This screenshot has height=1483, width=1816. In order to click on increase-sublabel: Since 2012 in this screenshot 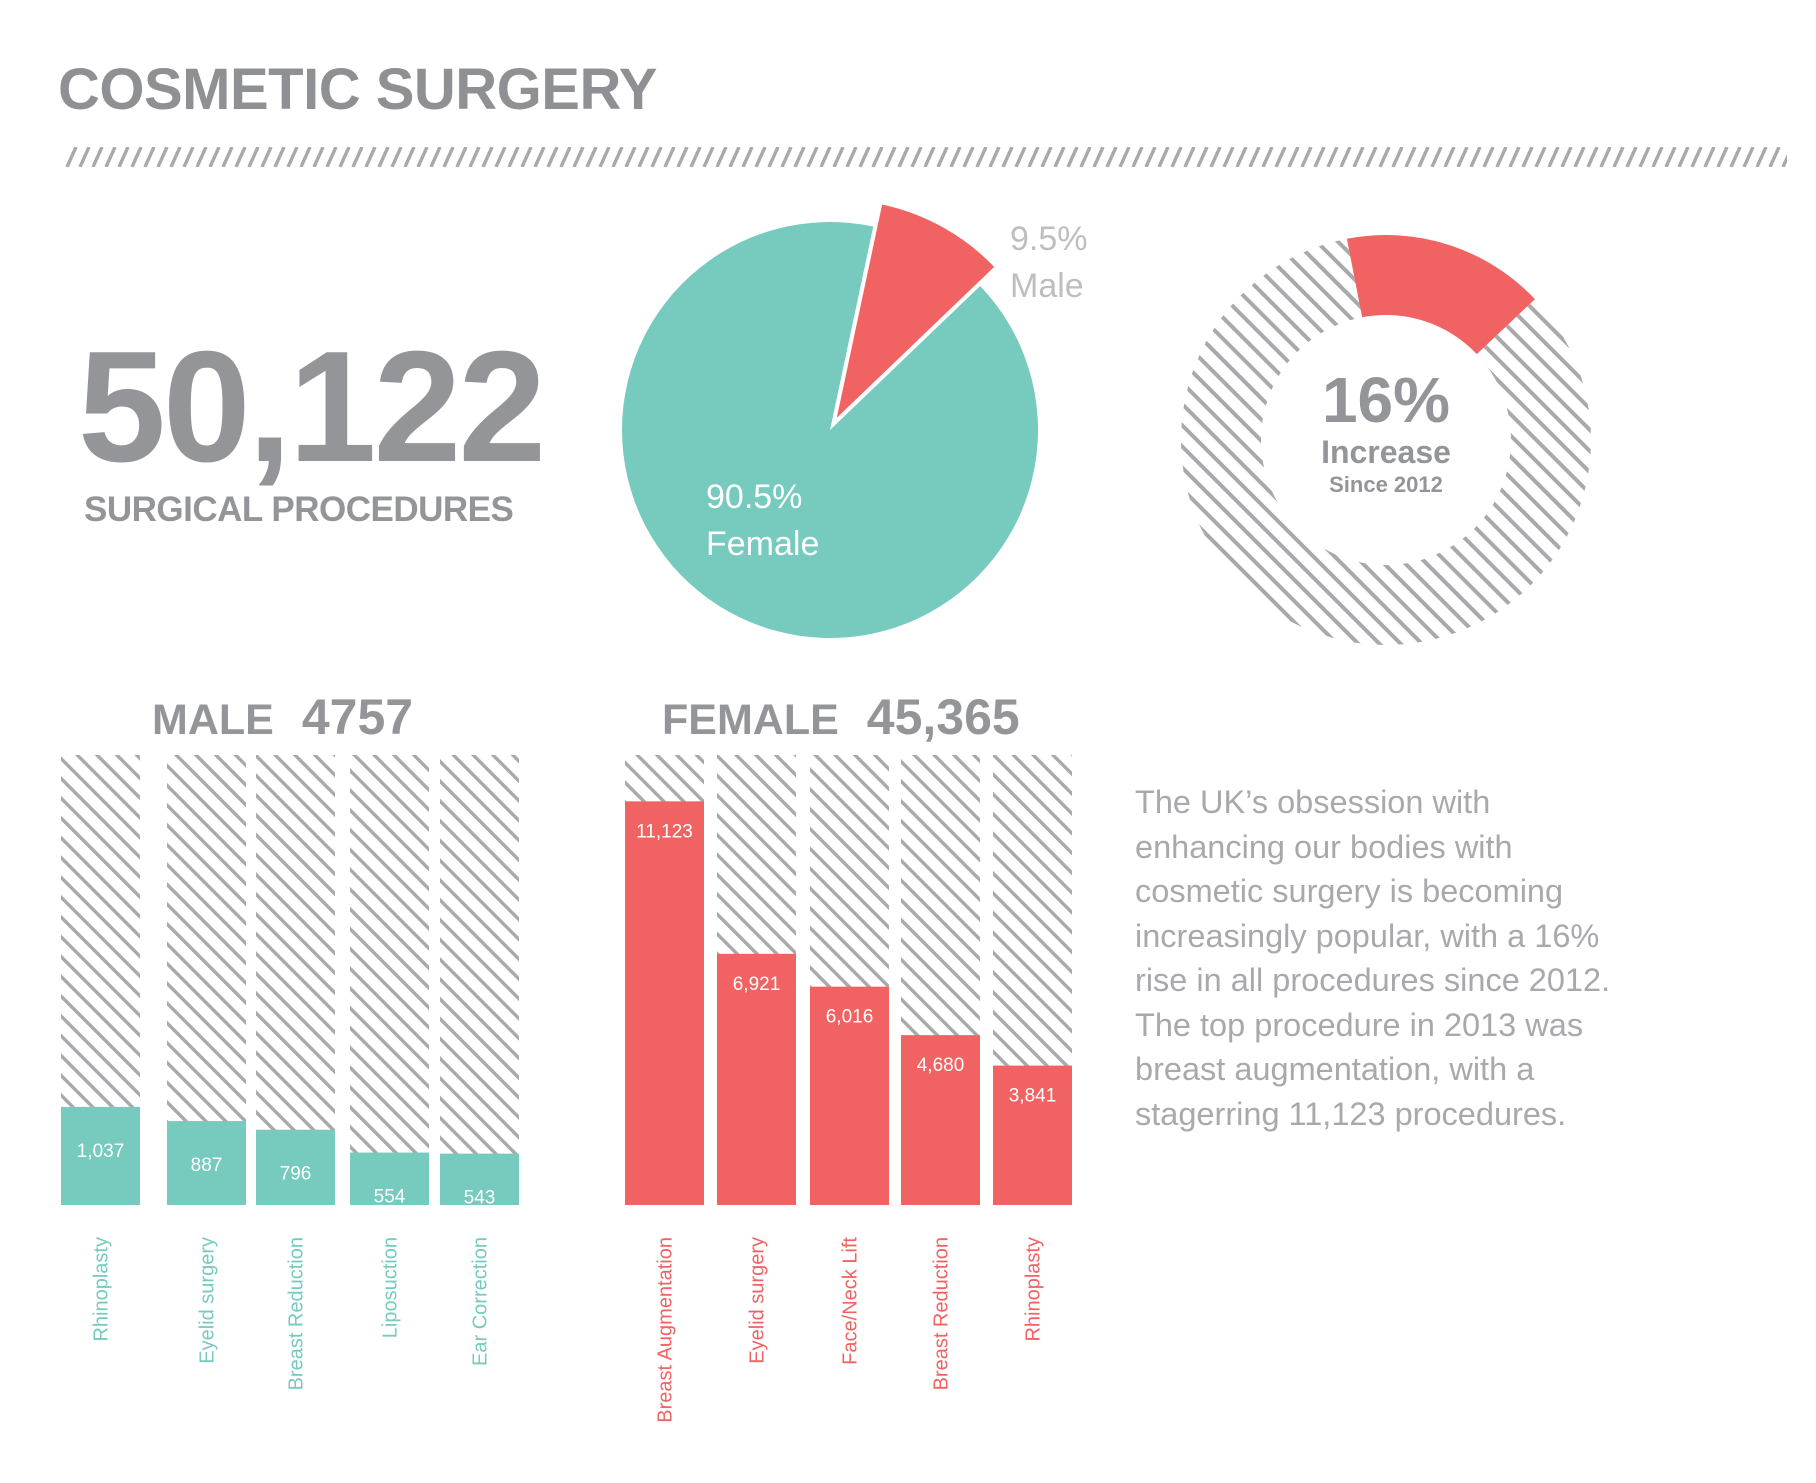, I will do `click(1386, 484)`.